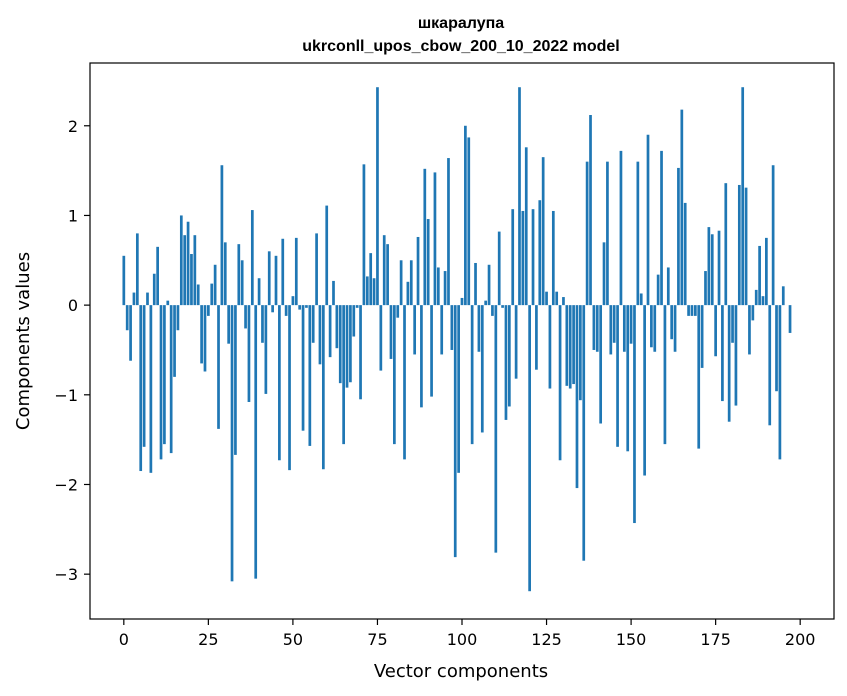  I want to click on x-tick-label: 150, so click(631, 639).